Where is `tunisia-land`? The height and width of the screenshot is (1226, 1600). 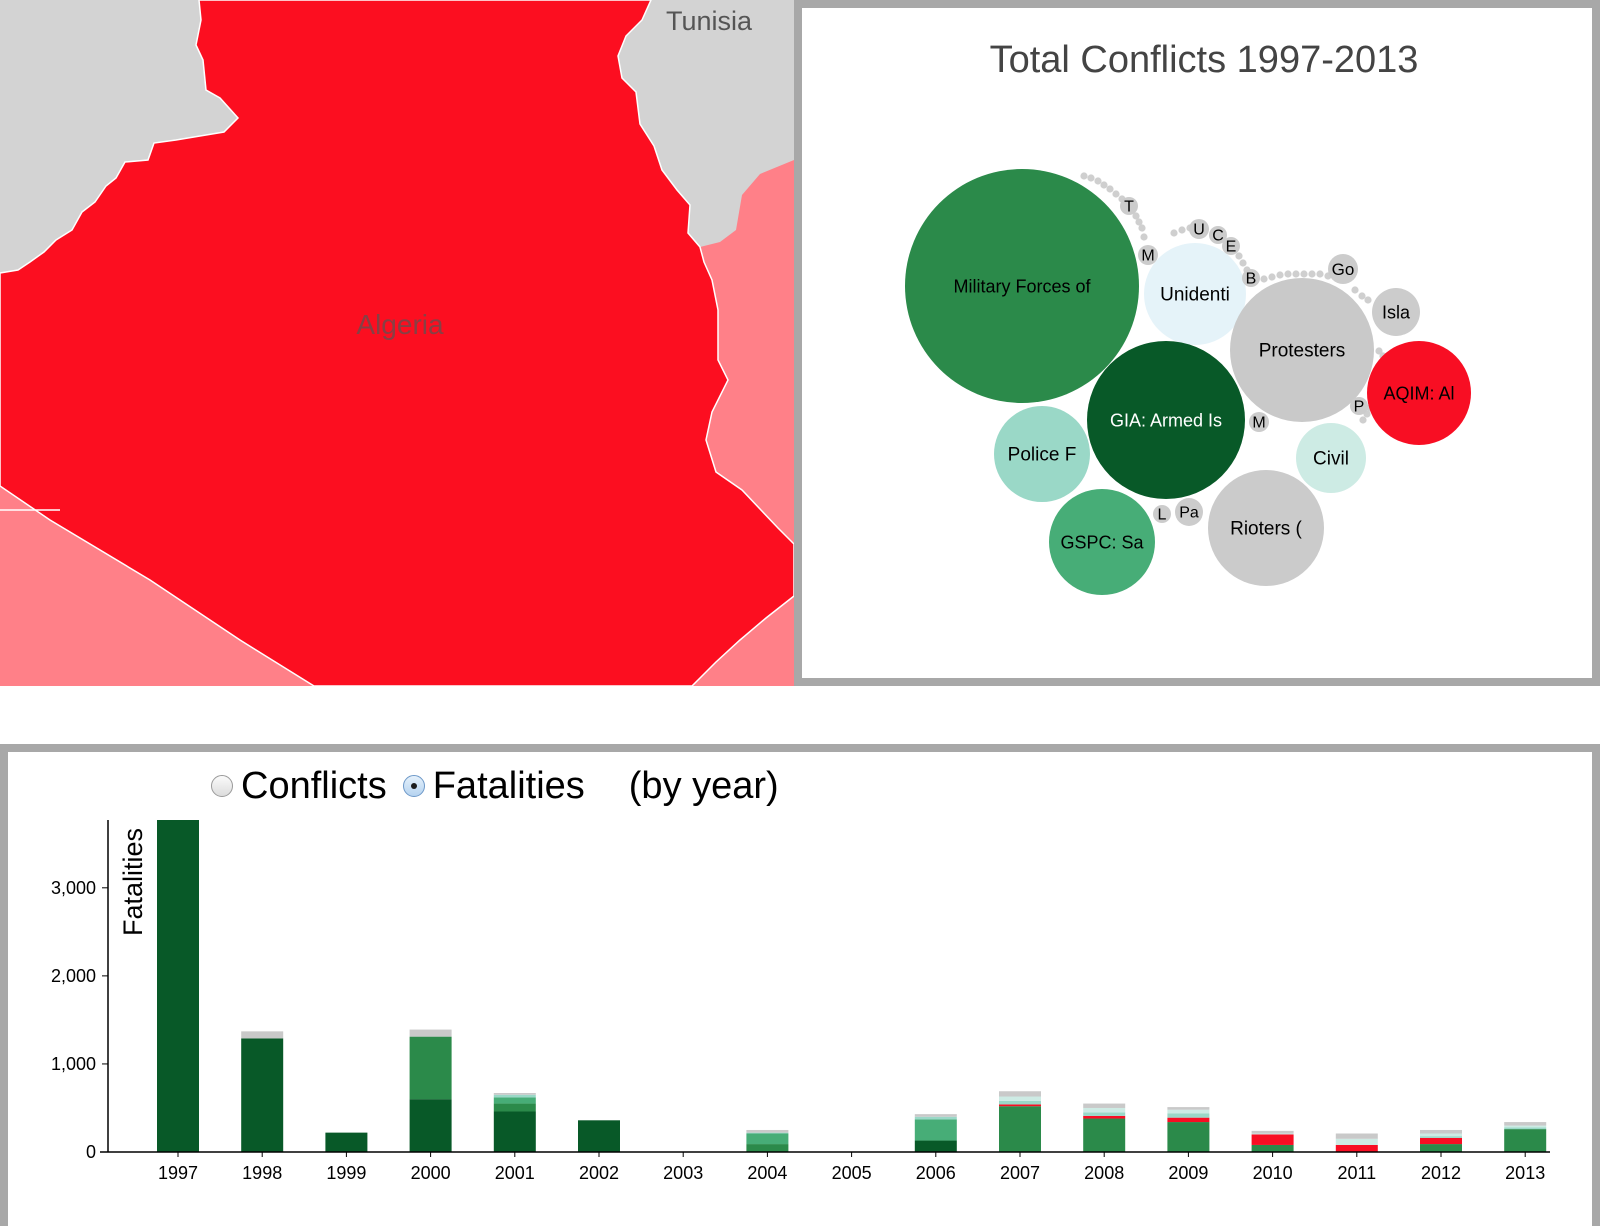
tunisia-land is located at coordinates (706, 123).